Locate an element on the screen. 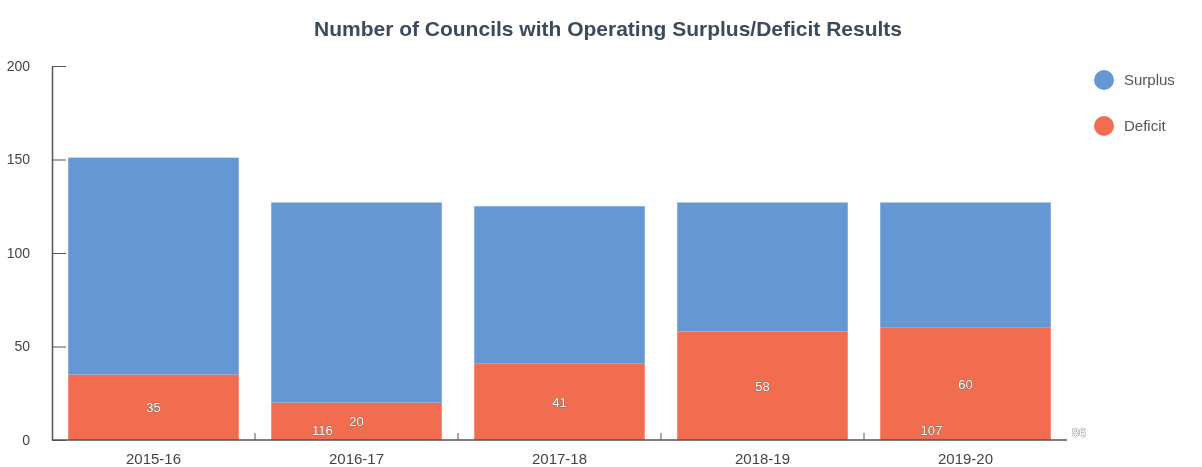  data-label: 58 is located at coordinates (762, 386).